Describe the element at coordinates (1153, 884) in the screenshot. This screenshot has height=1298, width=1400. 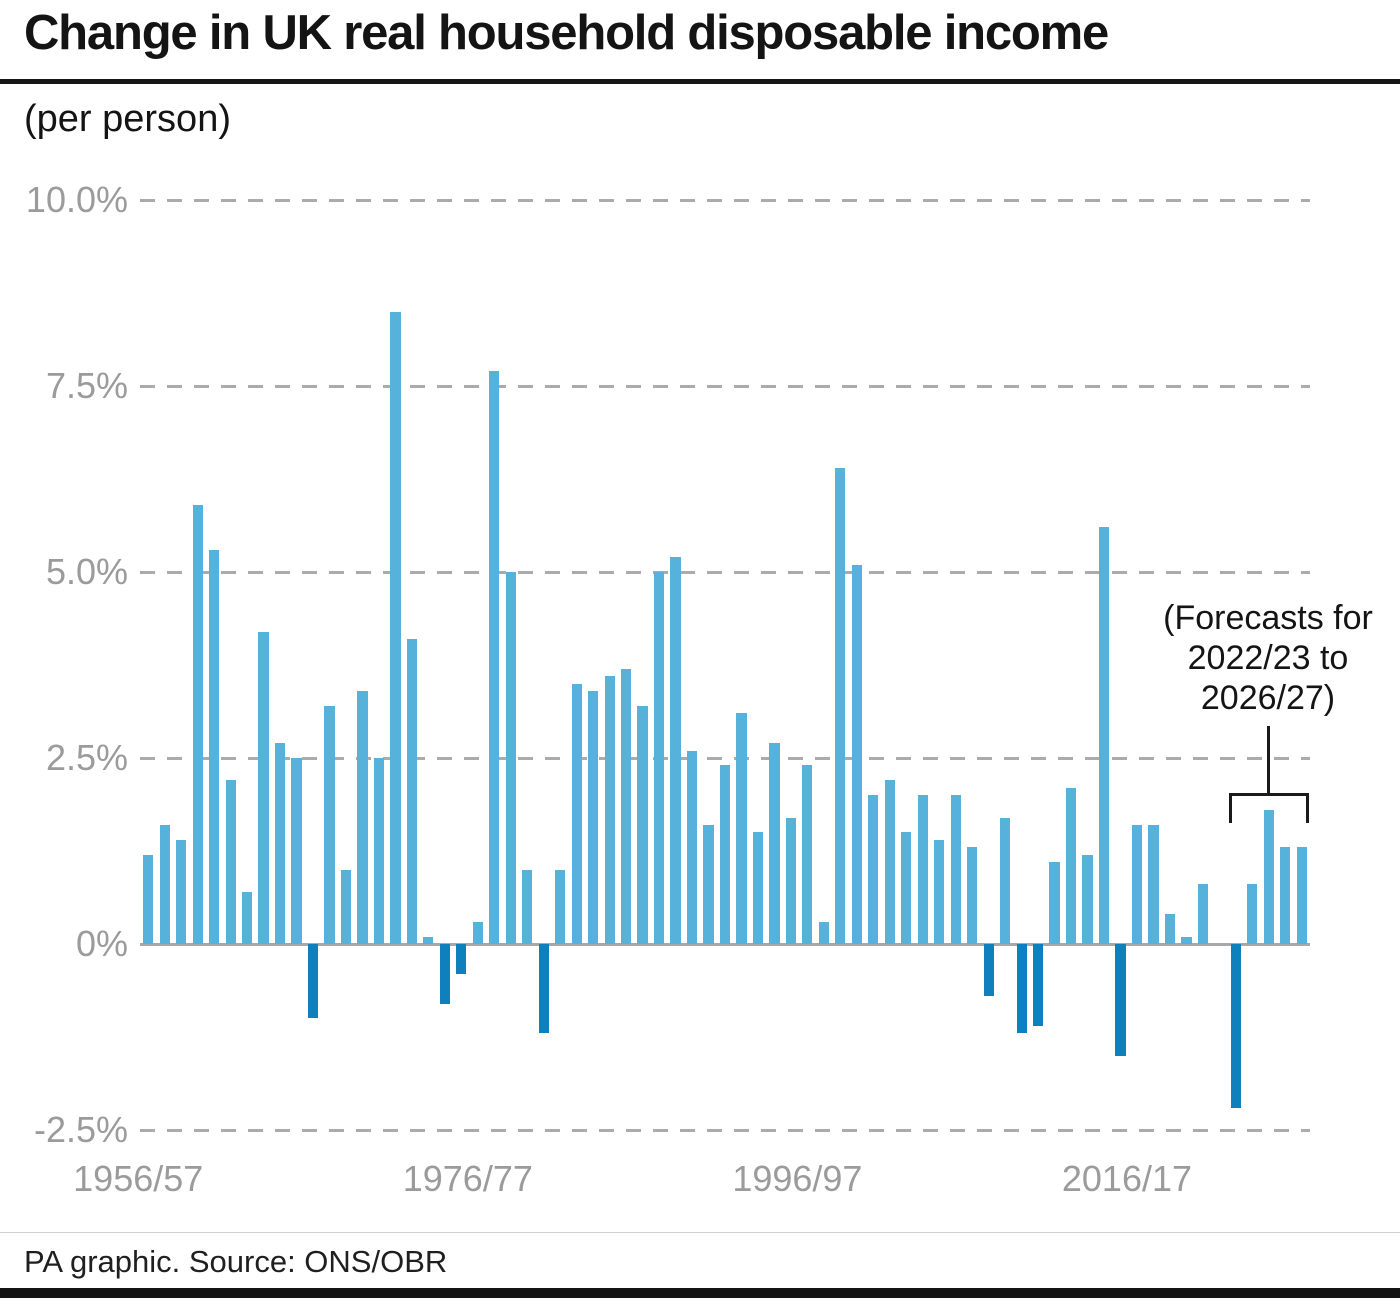
I see `bar-2017/18` at that location.